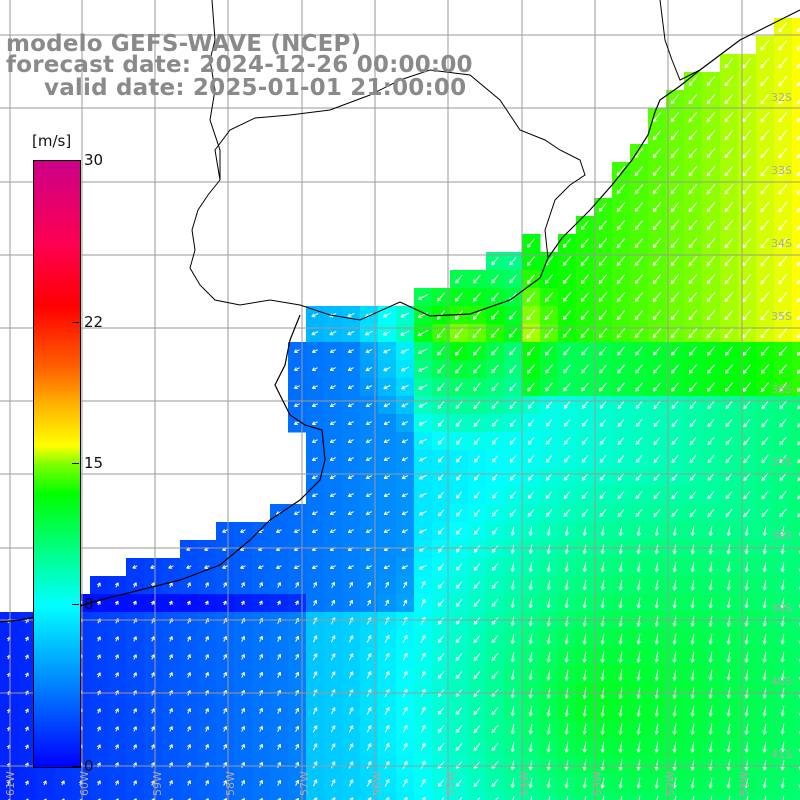 The width and height of the screenshot is (800, 800). Describe the element at coordinates (75, 463) in the screenshot. I see `colorbar-tickmark` at that location.